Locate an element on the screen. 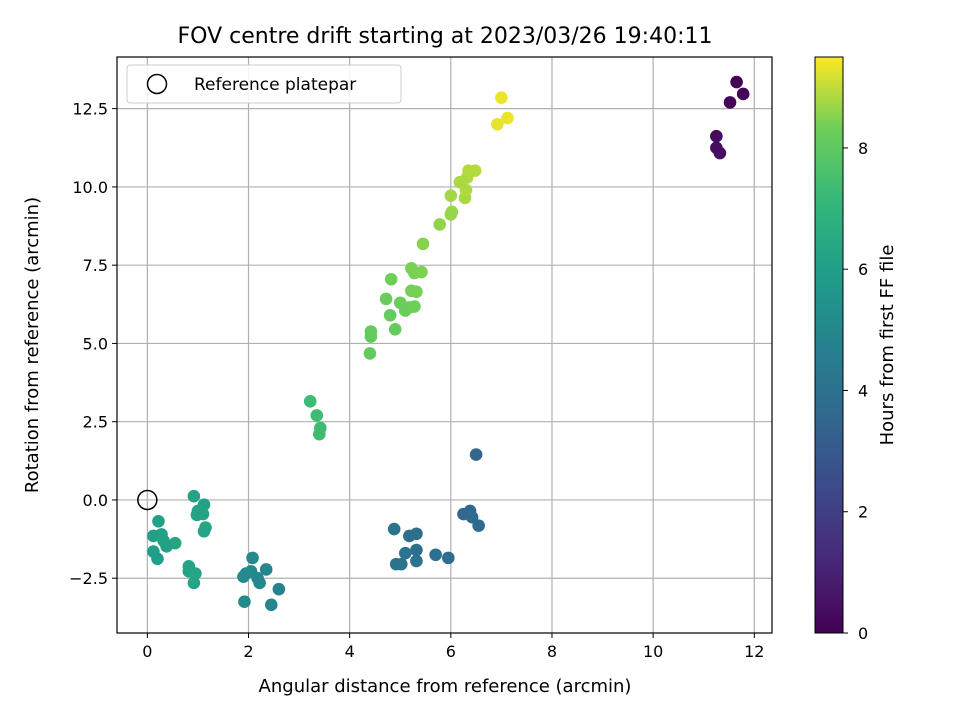  colorbar-label: Hours from first FF file is located at coordinates (887, 345).